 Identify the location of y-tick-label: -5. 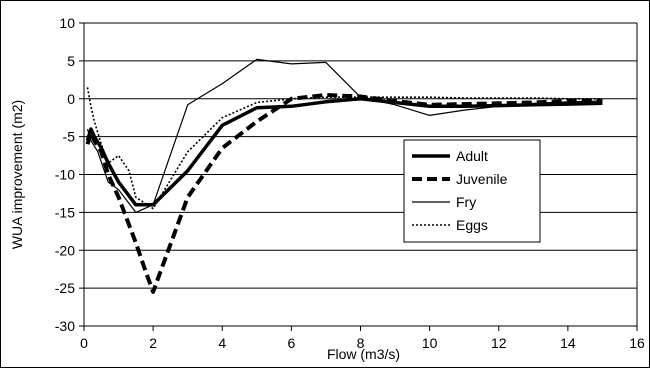
(69, 137).